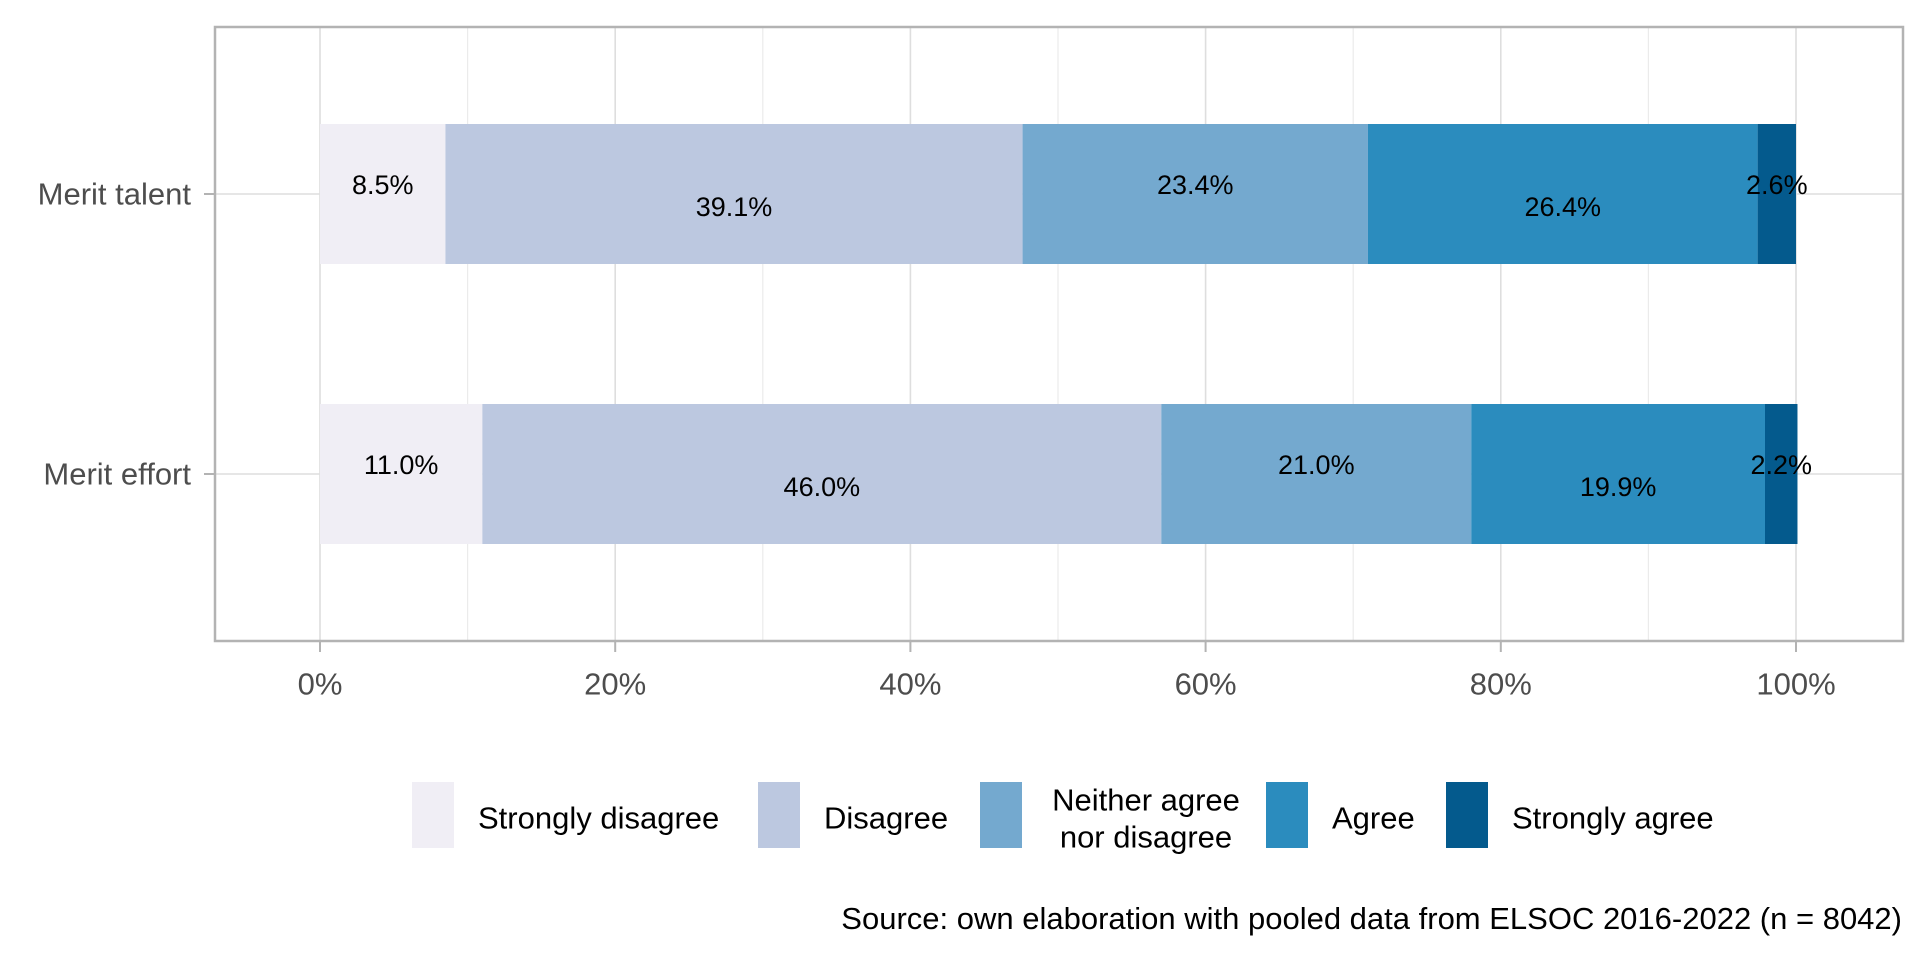 This screenshot has width=1920, height=960. I want to click on data-label: 23.4%, so click(1195, 185).